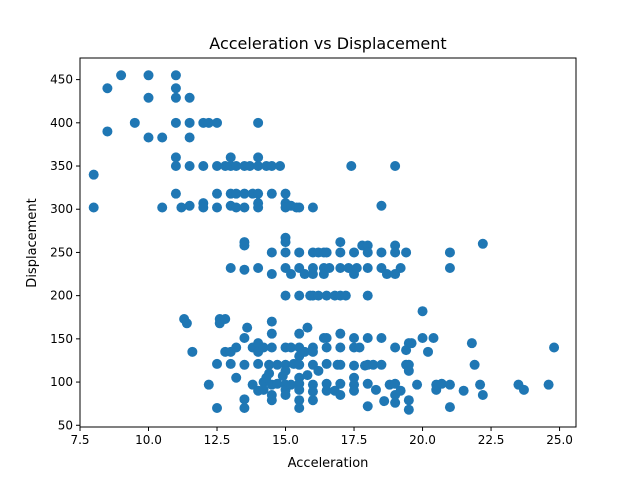  What do you see at coordinates (327, 43) in the screenshot?
I see `chart-title: Acceleration vs Displacement` at bounding box center [327, 43].